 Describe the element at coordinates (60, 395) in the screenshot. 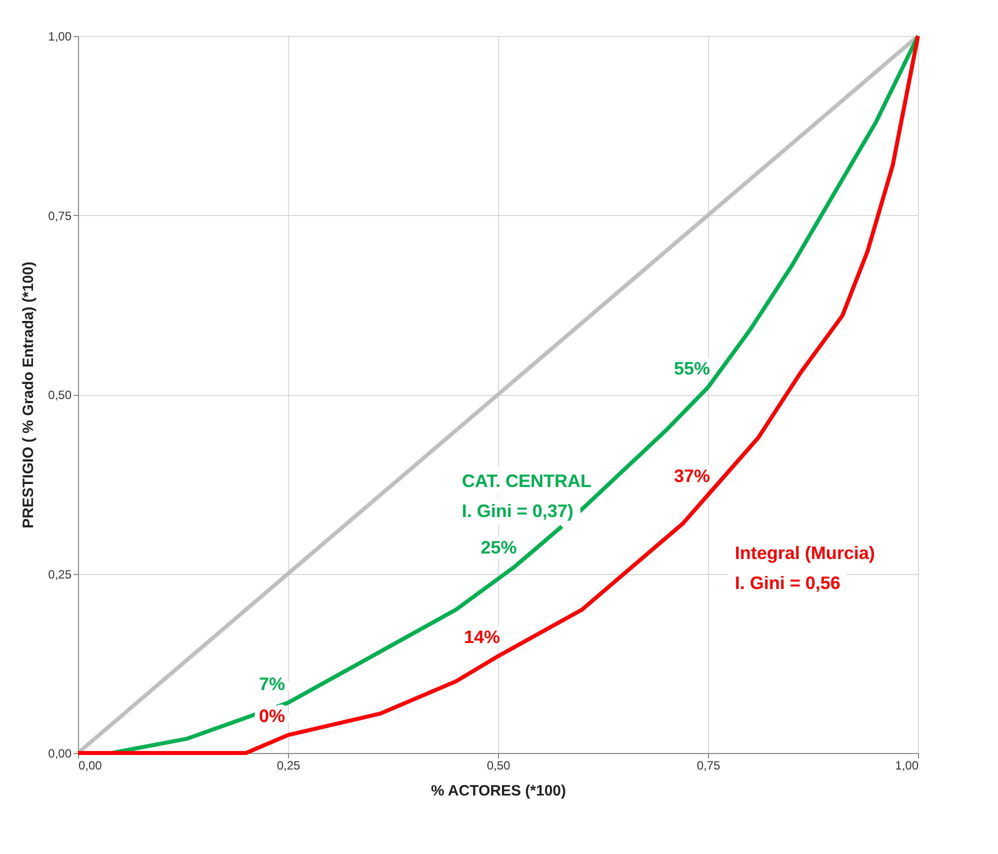

I see `y-tick-label: 0,50` at that location.